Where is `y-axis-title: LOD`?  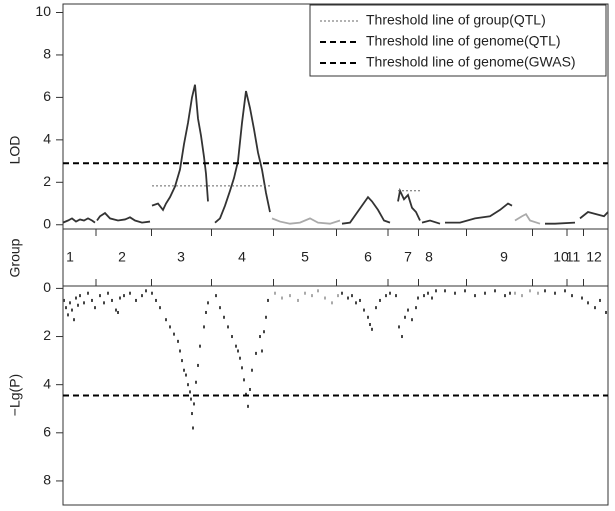 y-axis-title: LOD is located at coordinates (15, 150).